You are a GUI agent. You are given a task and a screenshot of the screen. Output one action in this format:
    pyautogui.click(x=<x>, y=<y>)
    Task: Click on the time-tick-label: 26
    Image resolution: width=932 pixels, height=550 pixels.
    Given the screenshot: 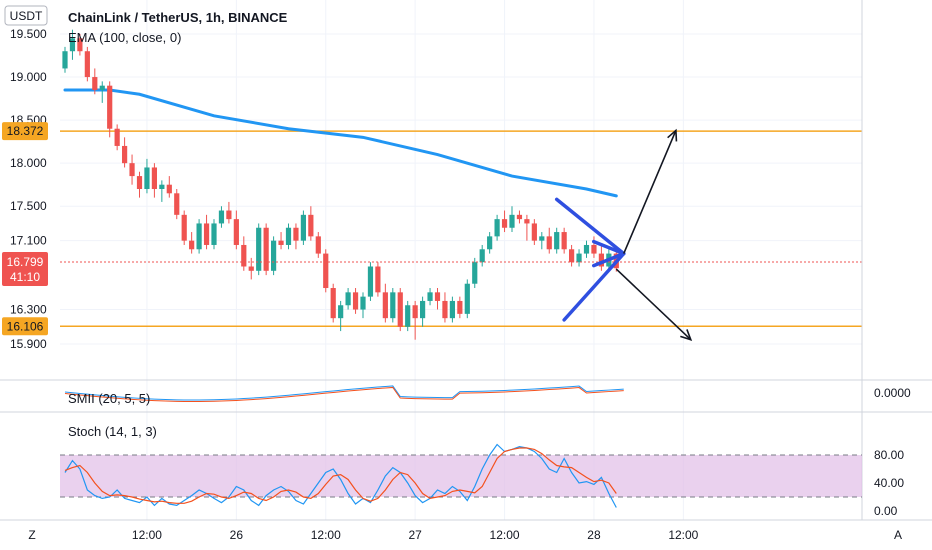 What is the action you would take?
    pyautogui.click(x=237, y=535)
    